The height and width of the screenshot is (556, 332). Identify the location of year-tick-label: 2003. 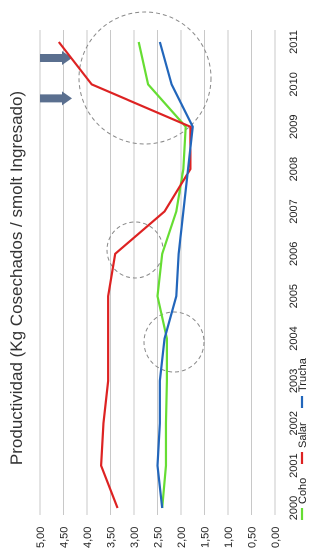
(294, 381).